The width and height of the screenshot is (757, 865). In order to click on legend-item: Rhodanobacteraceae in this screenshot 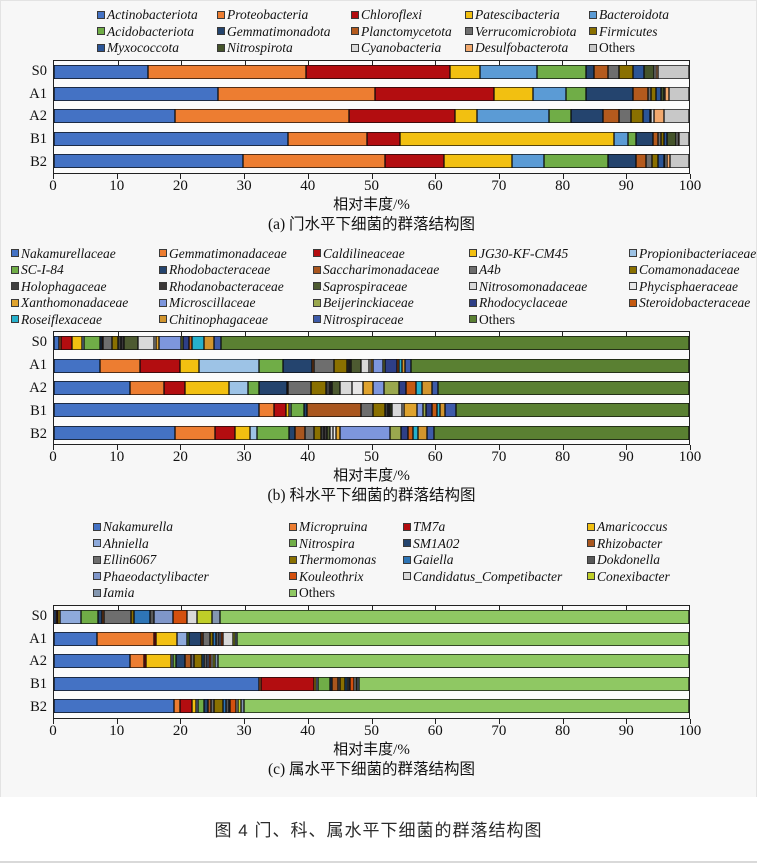, I will do `click(235, 287)`.